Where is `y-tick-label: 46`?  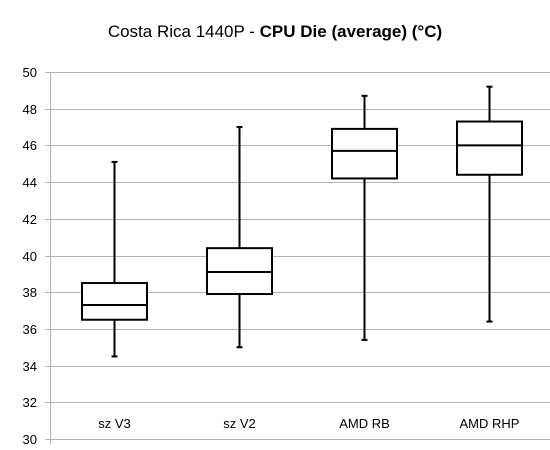 y-tick-label: 46 is located at coordinates (30, 145).